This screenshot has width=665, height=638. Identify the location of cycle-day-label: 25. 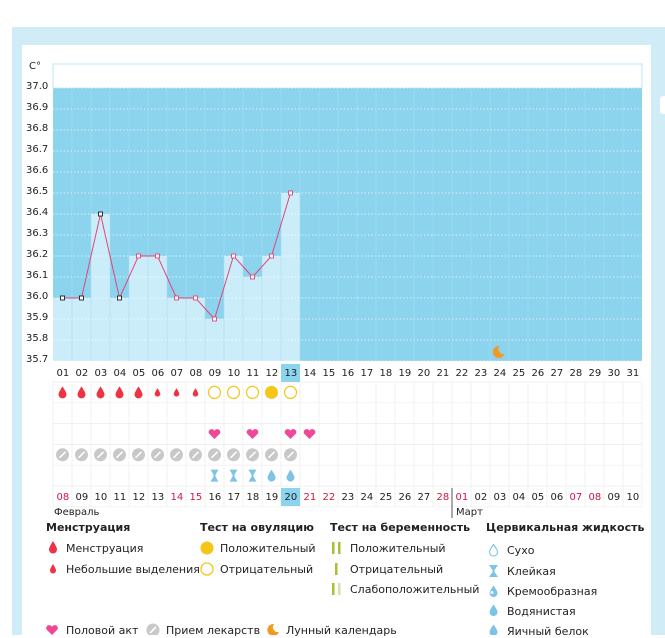
(519, 373).